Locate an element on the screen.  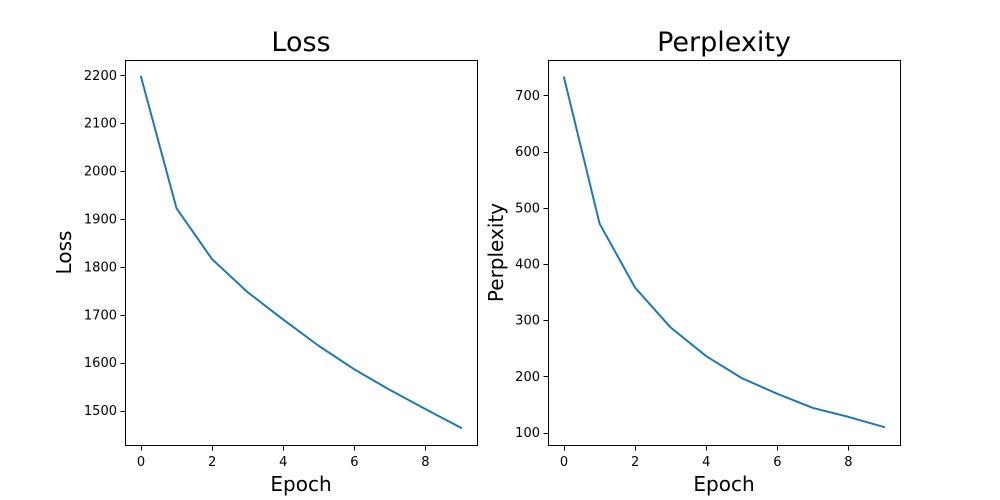
loss-y-axis-label: Loss is located at coordinates (64, 253).